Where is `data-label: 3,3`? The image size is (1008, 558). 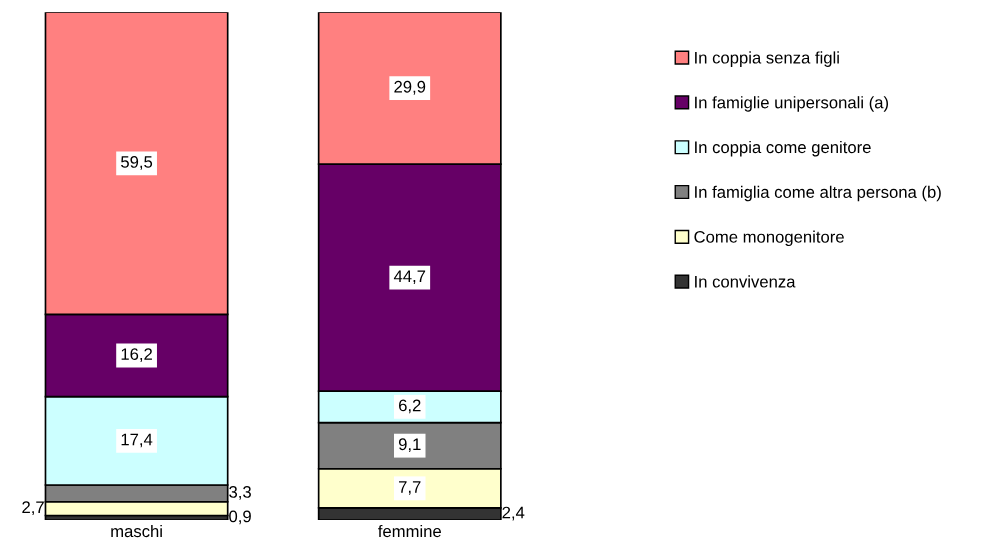 data-label: 3,3 is located at coordinates (240, 493).